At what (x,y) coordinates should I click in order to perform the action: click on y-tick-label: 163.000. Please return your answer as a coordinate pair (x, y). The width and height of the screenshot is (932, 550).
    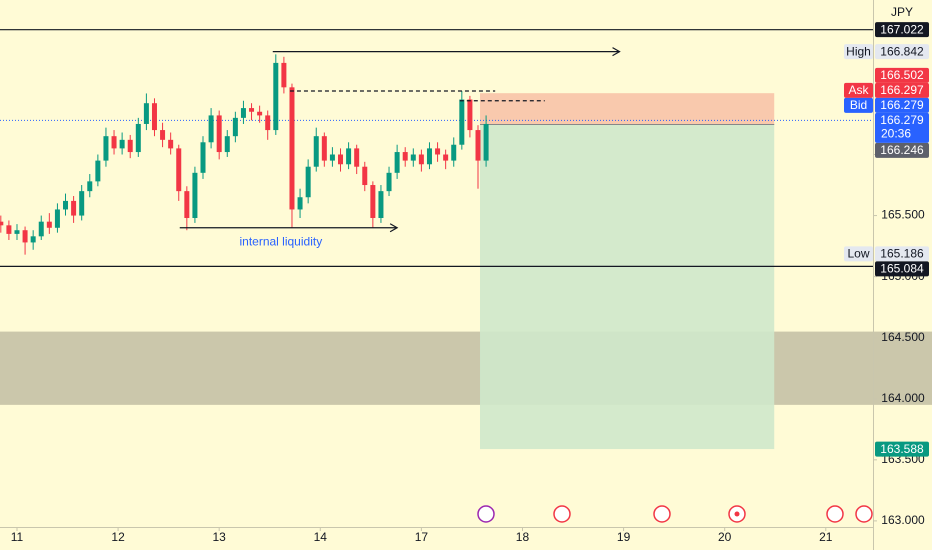
    Looking at the image, I should click on (903, 520).